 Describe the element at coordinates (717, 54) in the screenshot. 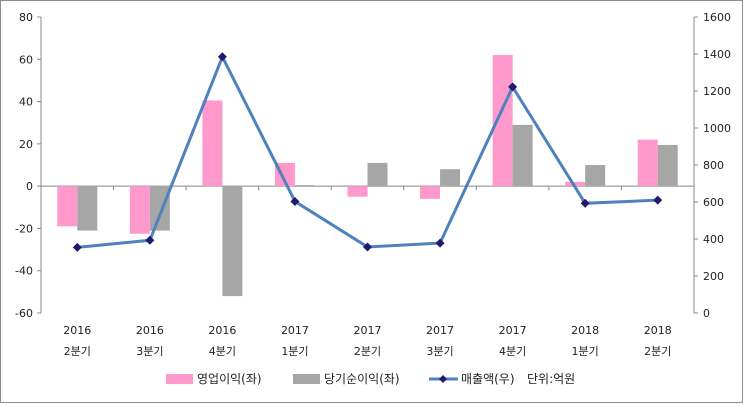

I see `right-axis-tick-label: 1400` at that location.